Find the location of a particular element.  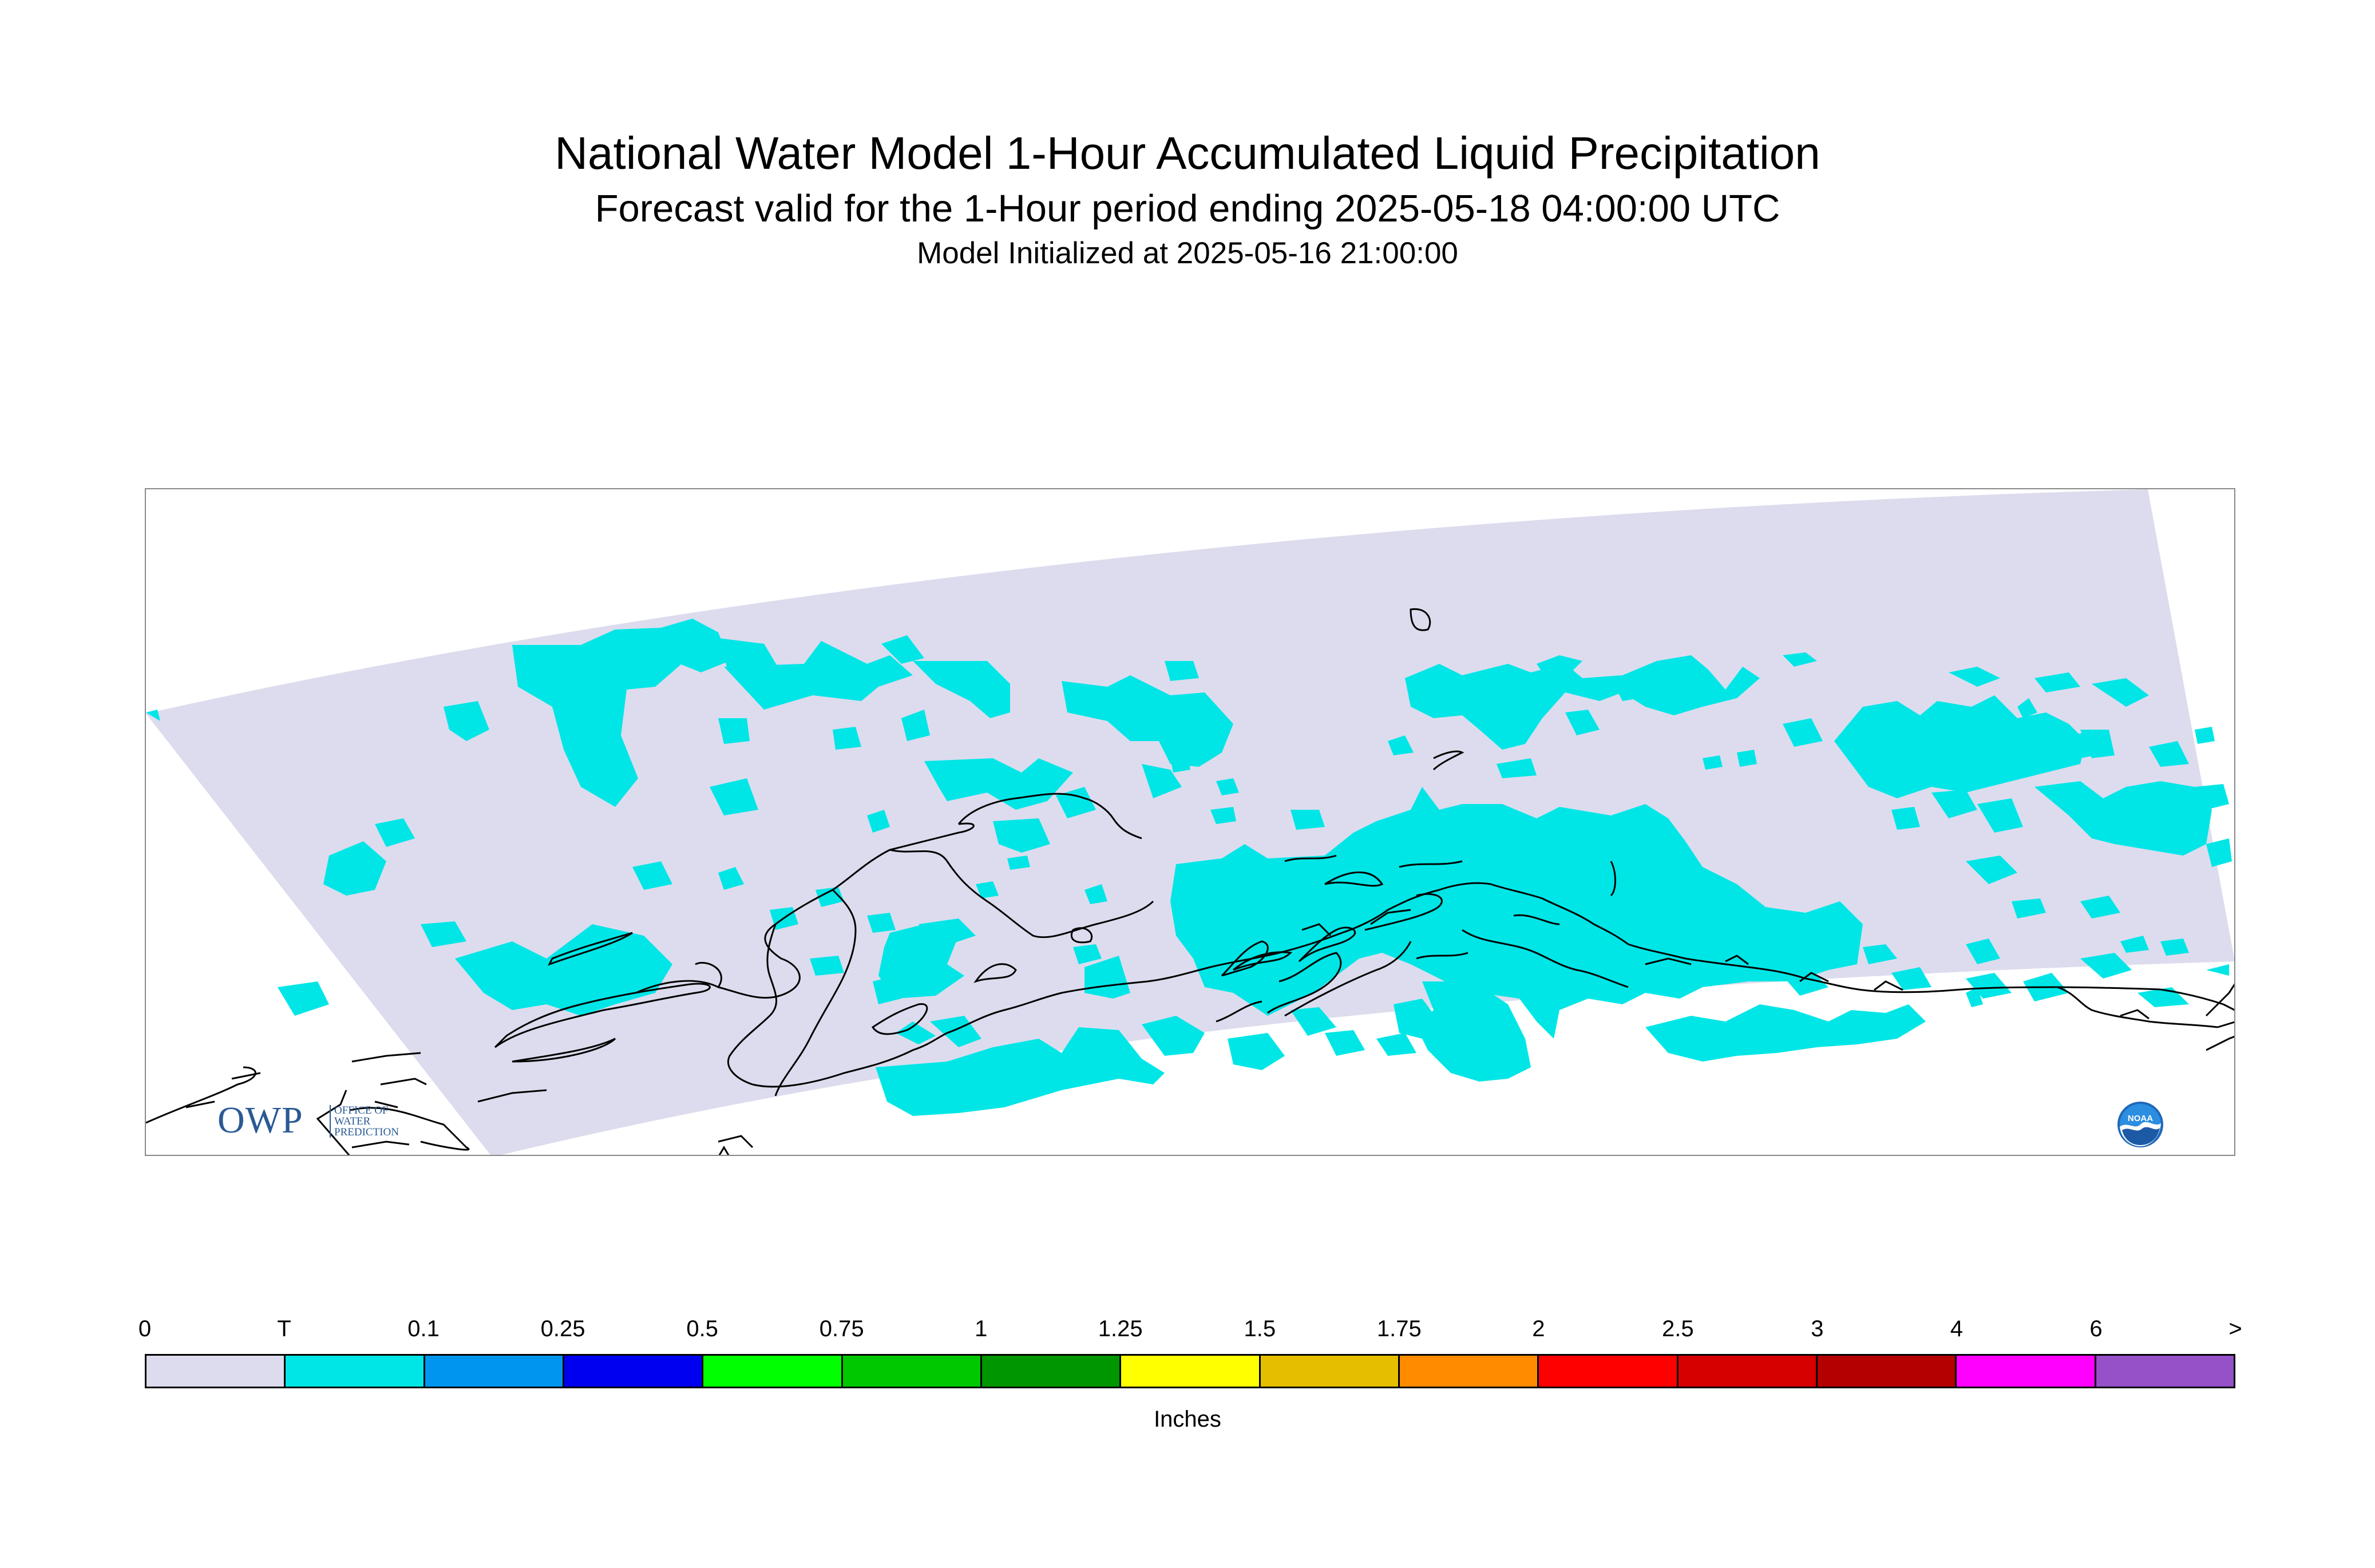

legend-tick-label: 1.5 is located at coordinates (1260, 1328).